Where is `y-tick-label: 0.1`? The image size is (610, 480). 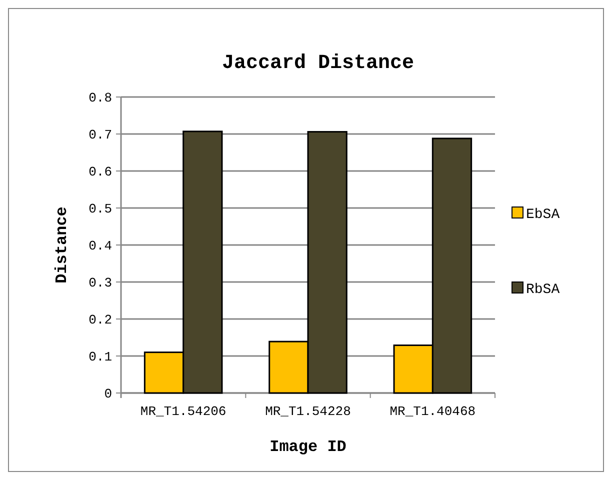 y-tick-label: 0.1 is located at coordinates (100, 357).